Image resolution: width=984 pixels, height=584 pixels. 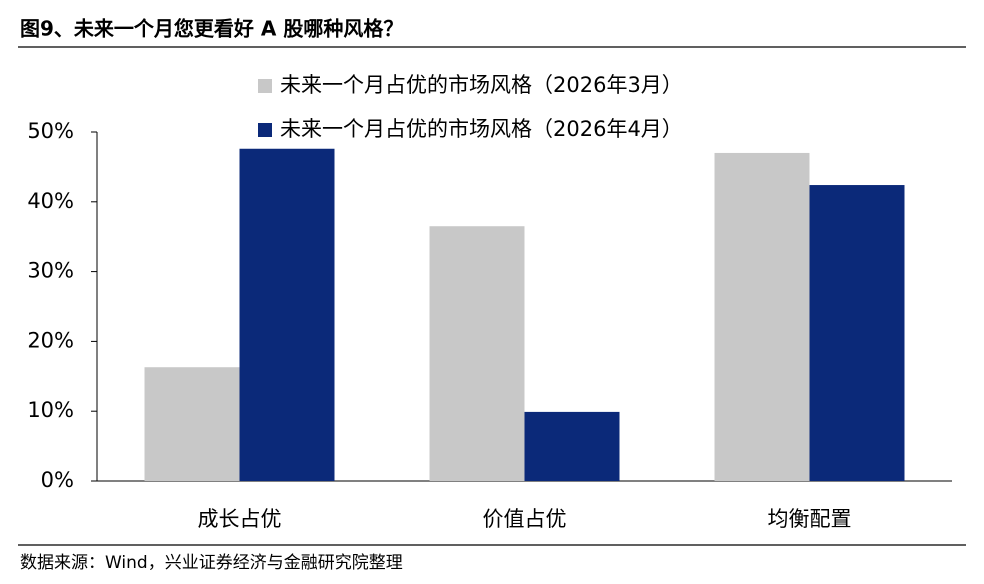 What do you see at coordinates (211, 29) in the screenshot?
I see `chart-title: 图9、未来一个月您更看好 A 股哪种风格？` at bounding box center [211, 29].